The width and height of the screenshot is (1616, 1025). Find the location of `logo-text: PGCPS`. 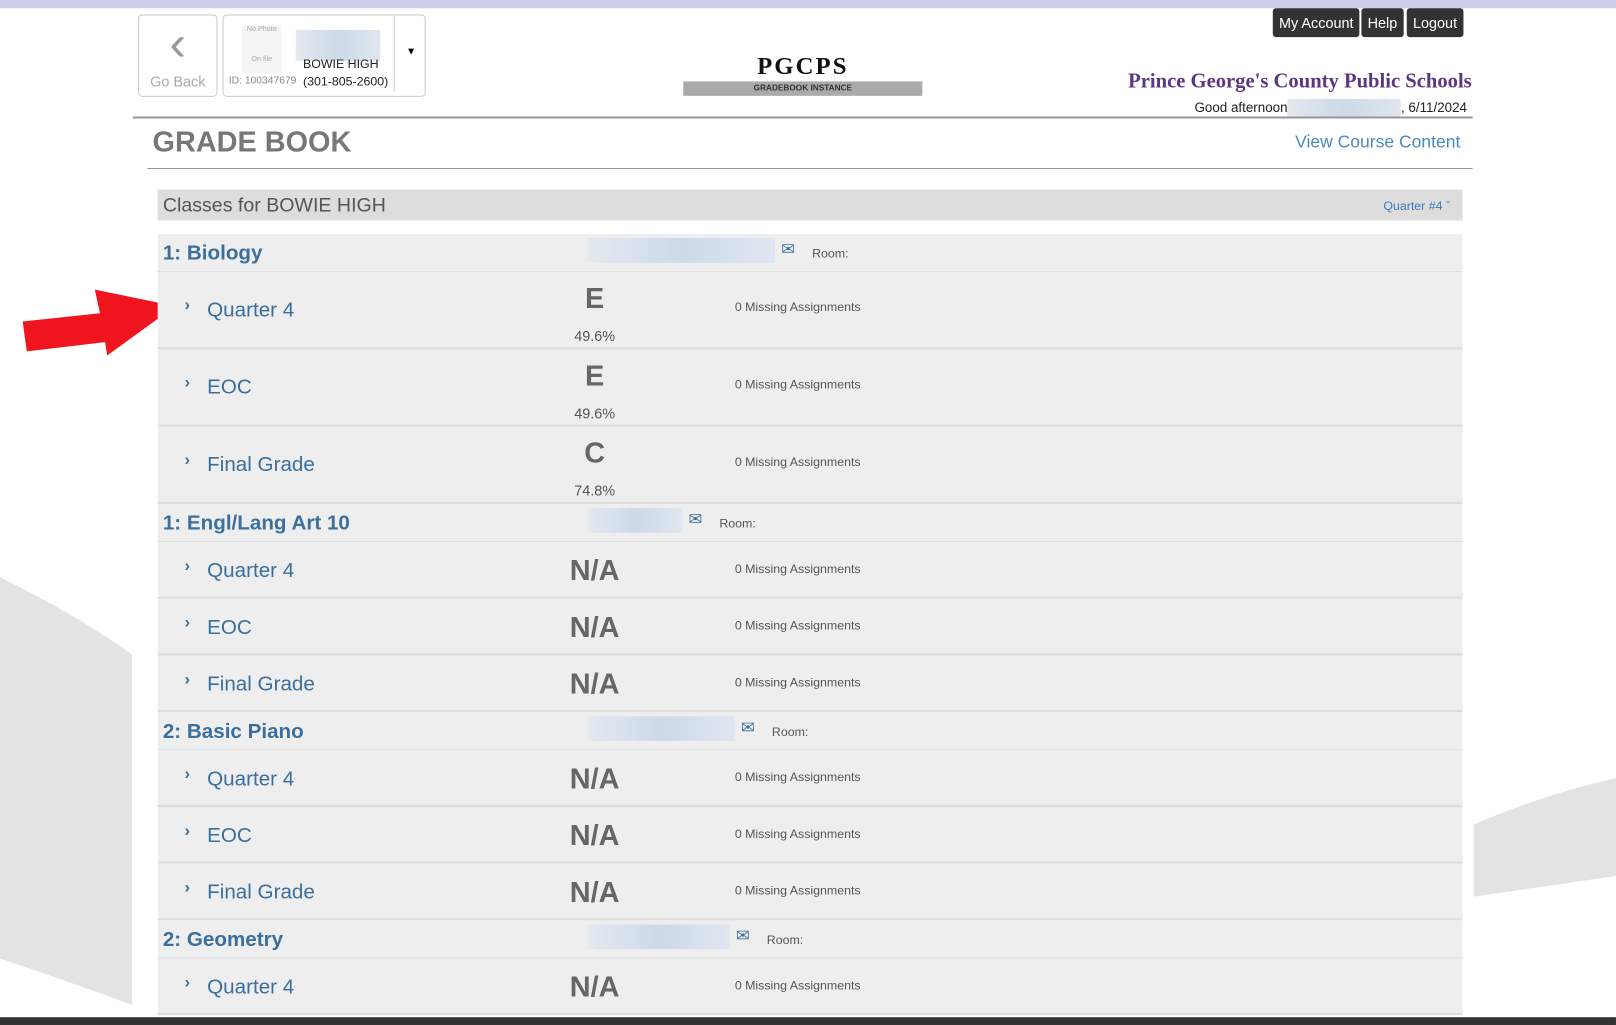

logo-text: PGCPS is located at coordinates (803, 67).